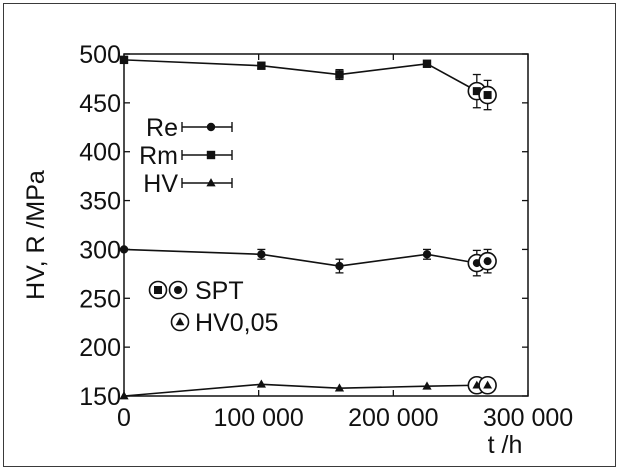 The width and height of the screenshot is (621, 472). Describe the element at coordinates (100, 202) in the screenshot. I see `y-tick-label: 350` at that location.